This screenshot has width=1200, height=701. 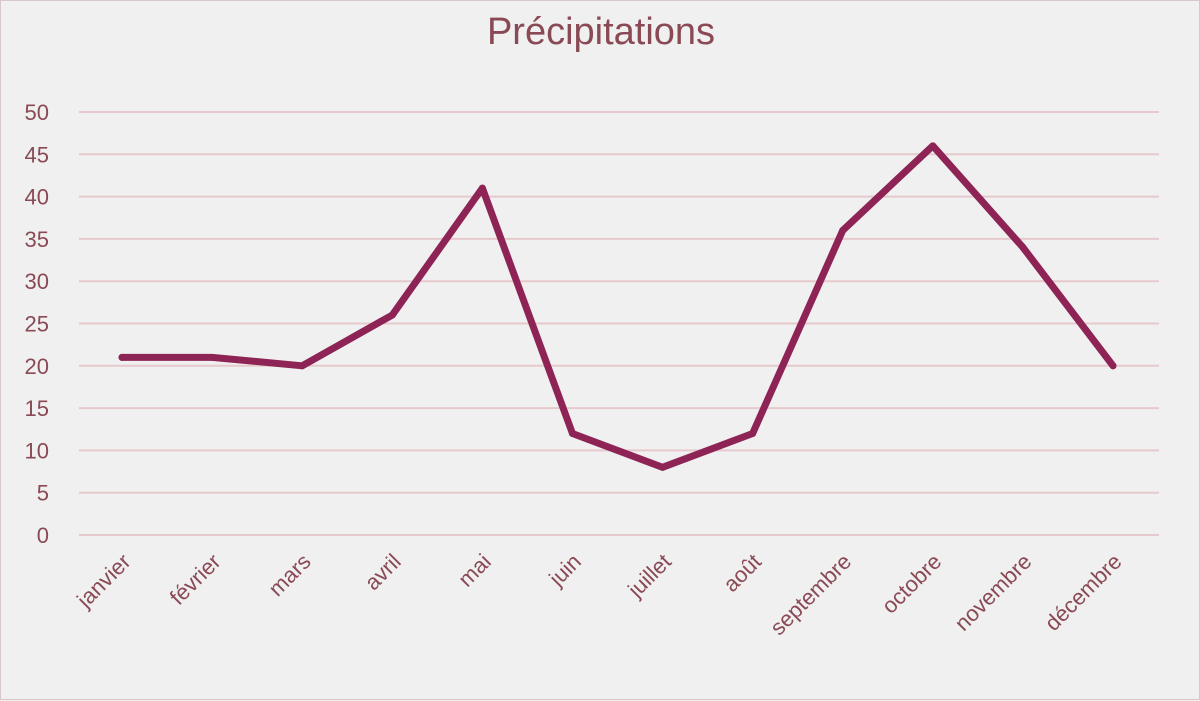 I want to click on data-point-septembre, so click(x=843, y=230).